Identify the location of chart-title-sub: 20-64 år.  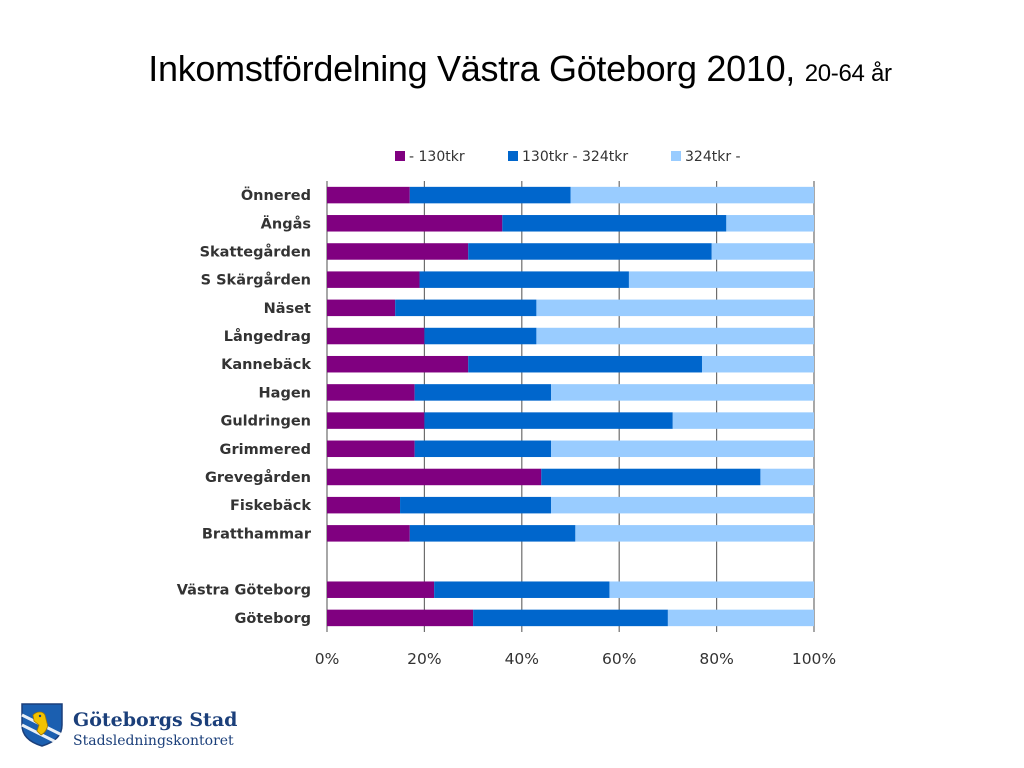
(848, 73).